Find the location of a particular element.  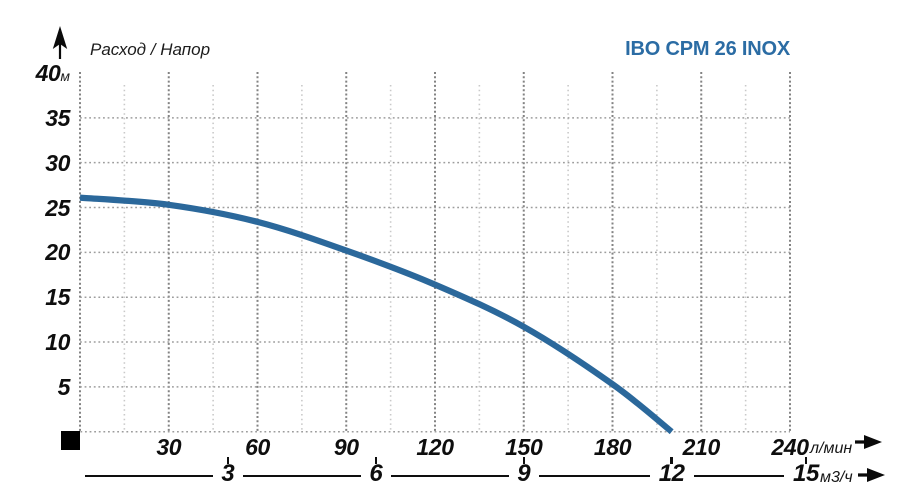

y-tick-label: 20 is located at coordinates (57, 252).